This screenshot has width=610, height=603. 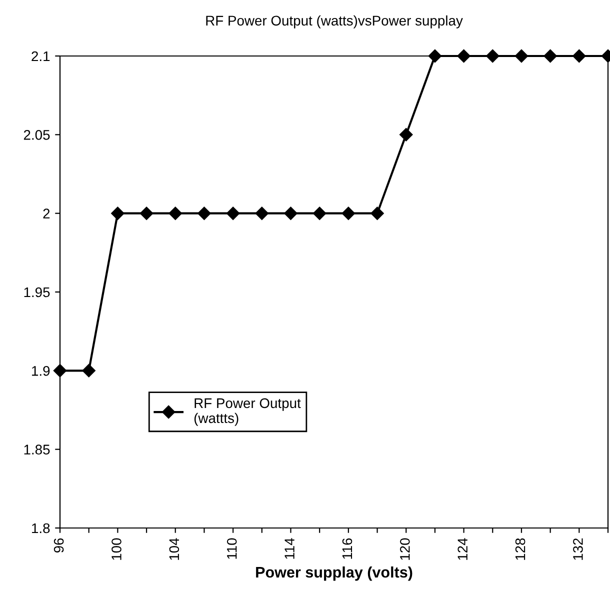 I want to click on y-tick-label: 1.8, so click(x=41, y=528).